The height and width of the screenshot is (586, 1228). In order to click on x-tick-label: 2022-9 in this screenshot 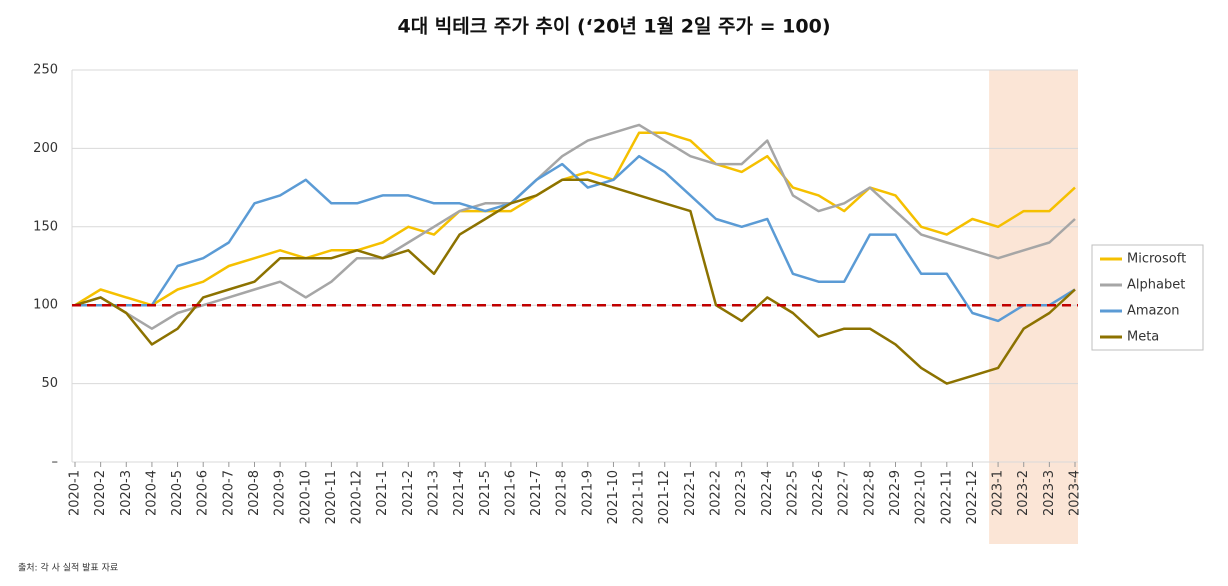, I will do `click(895, 493)`.